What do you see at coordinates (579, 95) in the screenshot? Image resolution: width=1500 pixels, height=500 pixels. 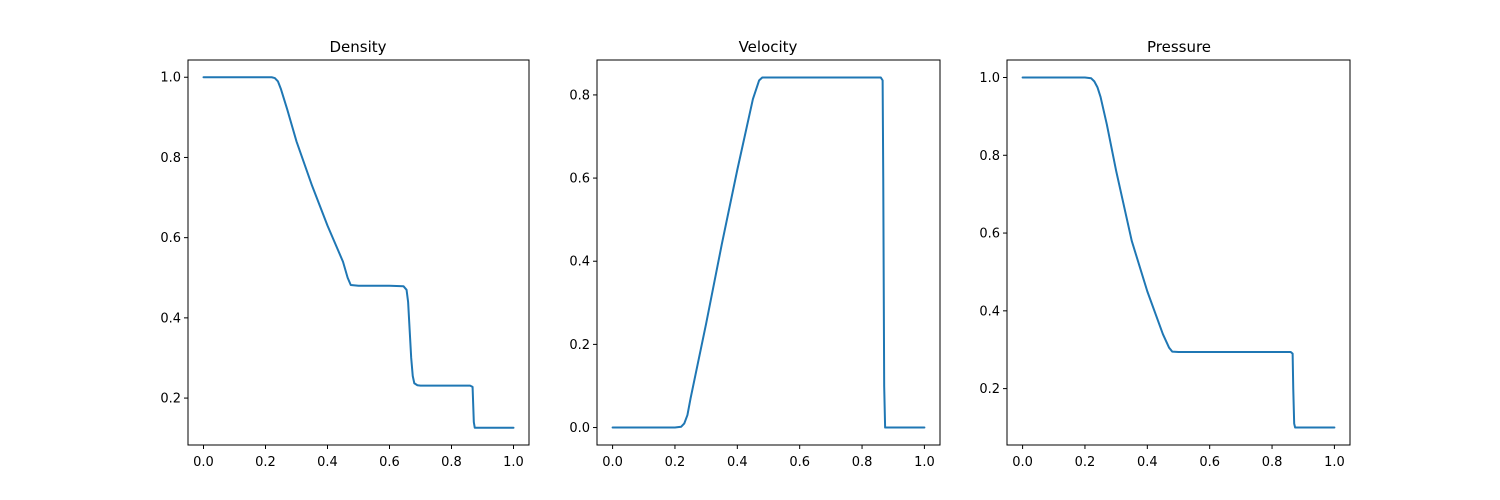 I see `velocity-y-tick-label: 0.8` at bounding box center [579, 95].